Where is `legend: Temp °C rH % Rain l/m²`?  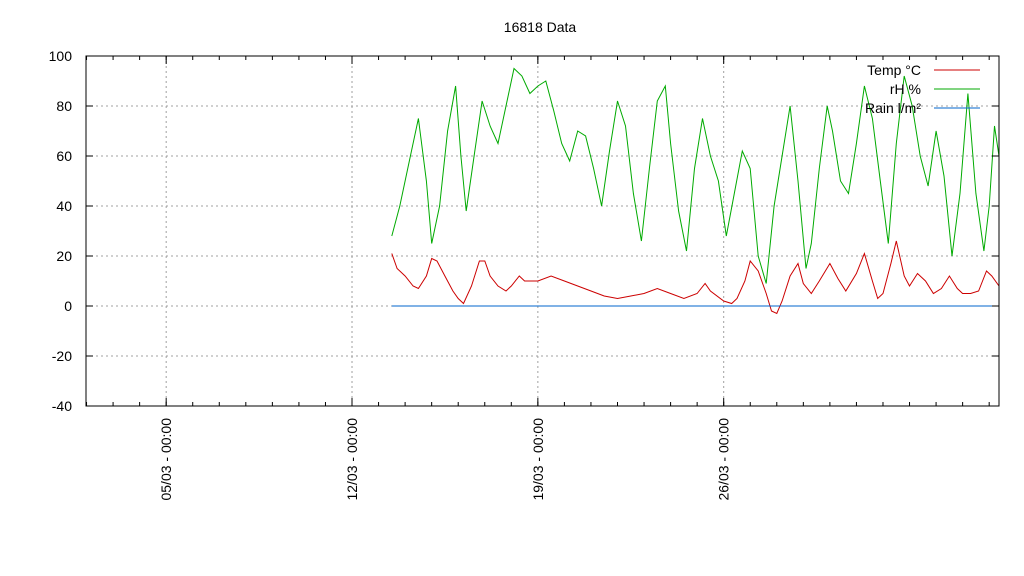 legend: Temp °C rH % Rain l/m² is located at coordinates (922, 89).